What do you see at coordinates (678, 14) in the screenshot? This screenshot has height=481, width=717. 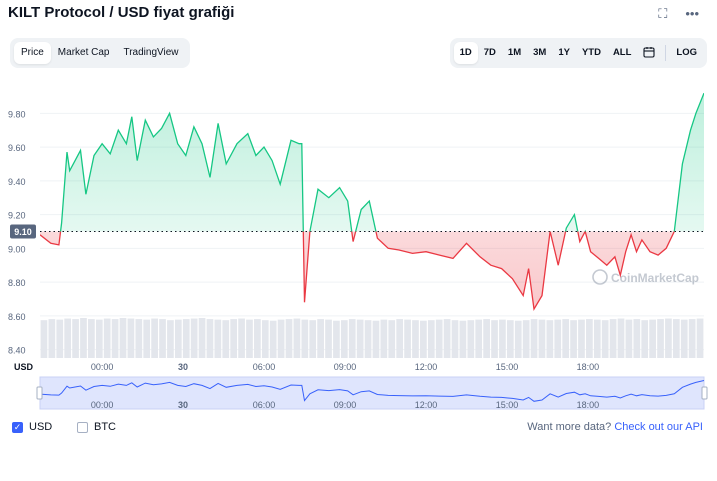 I see `top-icons: ⛶ •••` at bounding box center [678, 14].